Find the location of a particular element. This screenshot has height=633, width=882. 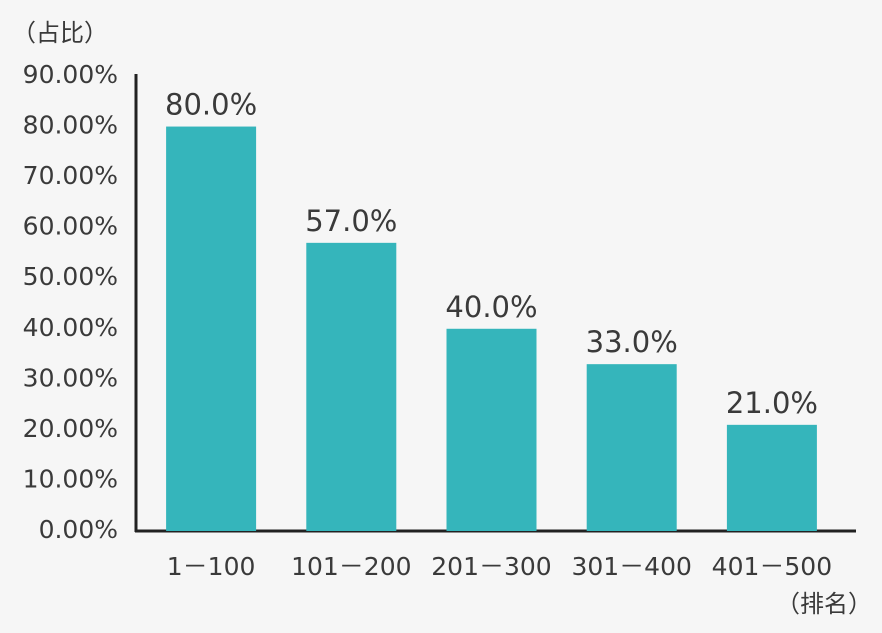

x-tick-label: 401－500 is located at coordinates (772, 566).